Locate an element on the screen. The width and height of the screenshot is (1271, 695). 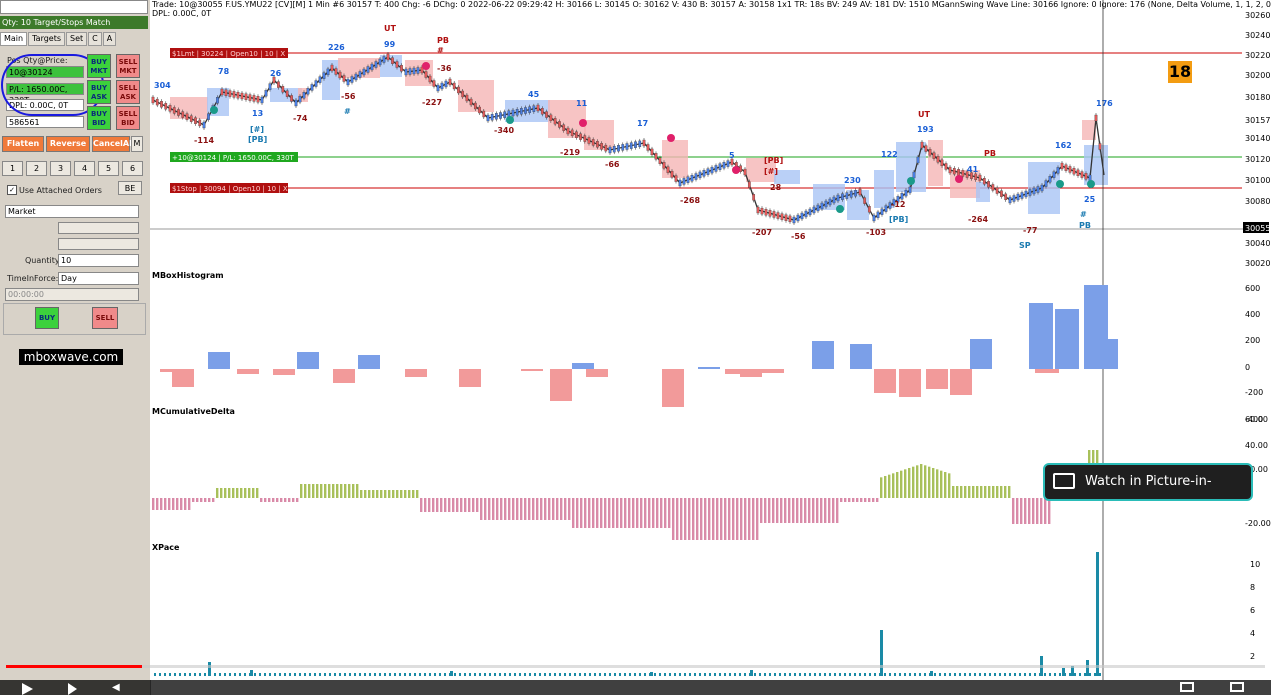
buy-bid-button: BUY BID is located at coordinates (99, 118).